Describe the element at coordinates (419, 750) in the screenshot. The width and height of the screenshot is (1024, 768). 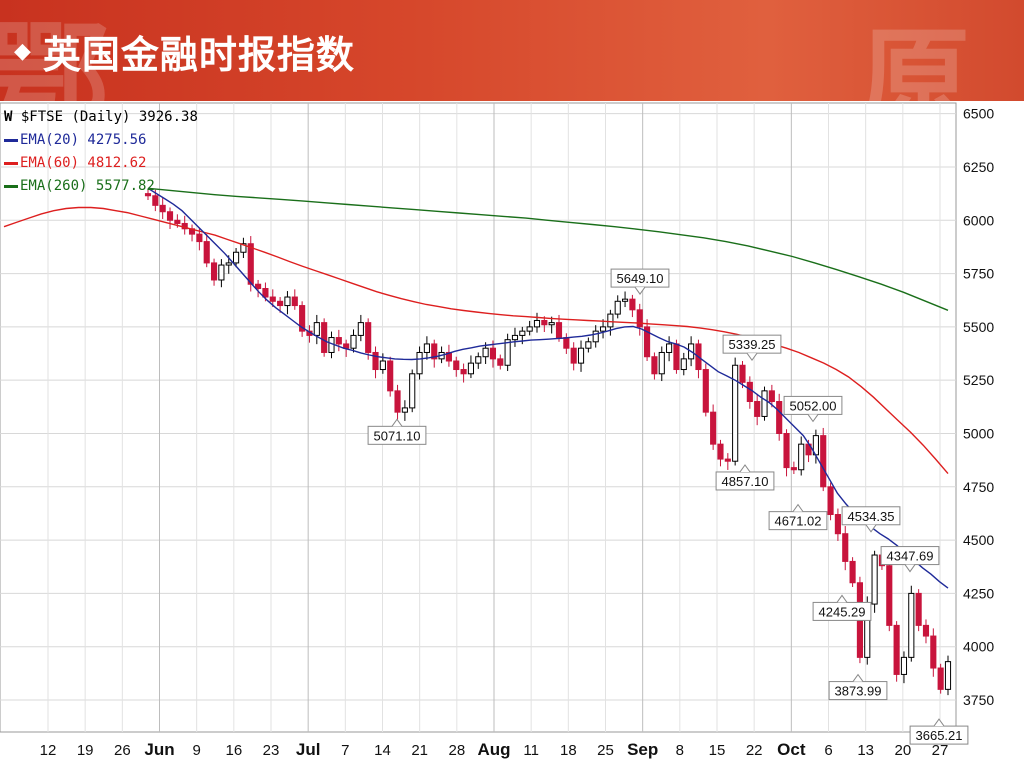
I see `x-tick-label: 21` at that location.